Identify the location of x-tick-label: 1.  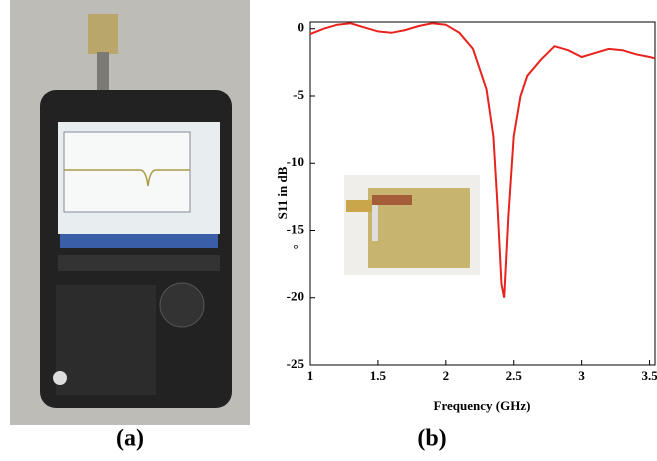
(310, 375).